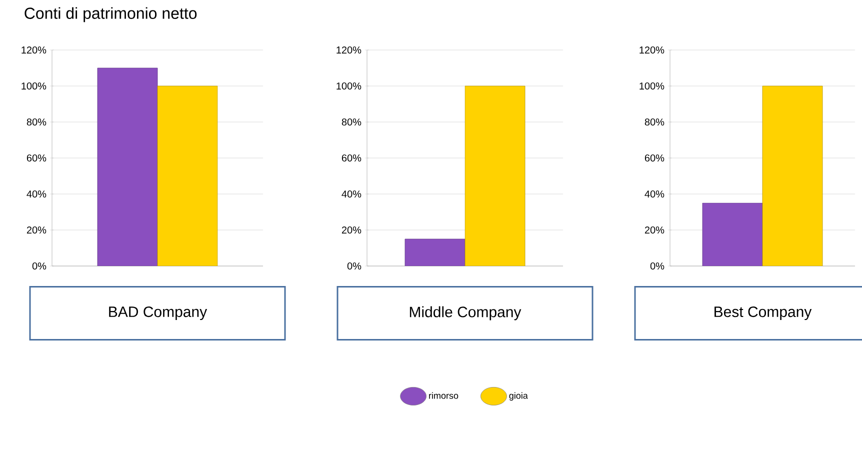  Describe the element at coordinates (158, 313) in the screenshot. I see `x-tick-label: BAD Company` at that location.